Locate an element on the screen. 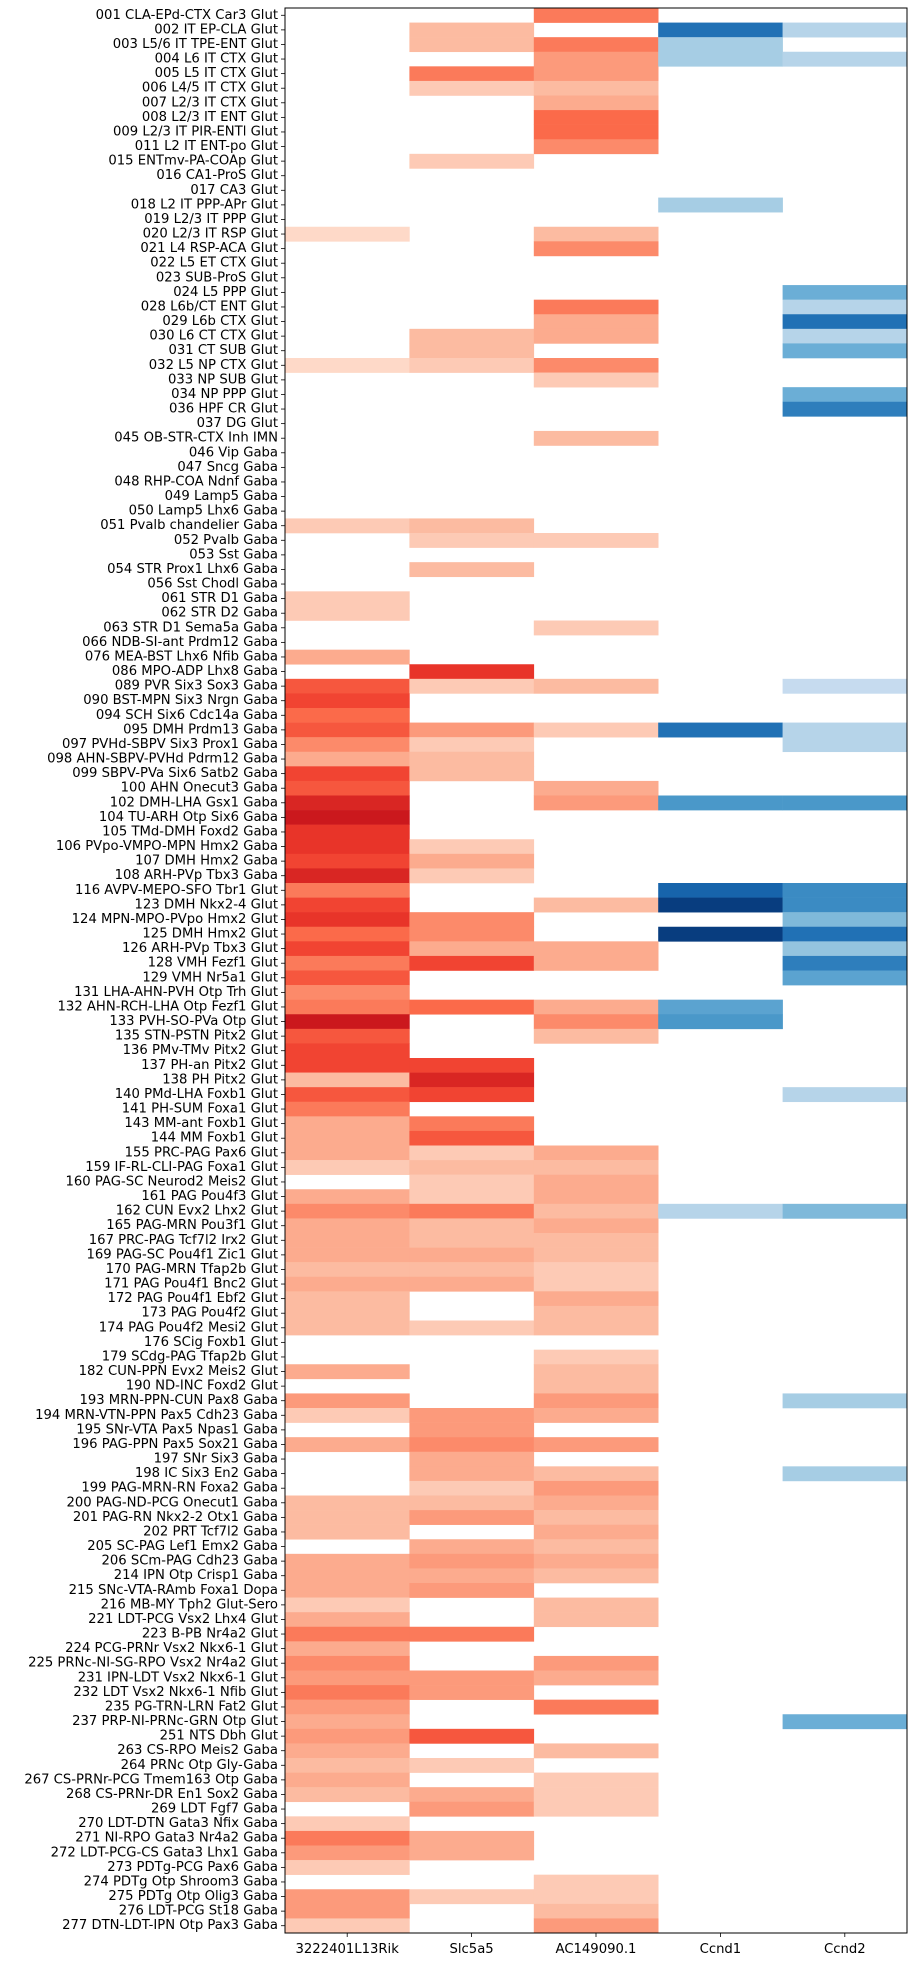 Image resolution: width=916 pixels, height=1968 pixels. cell-020-3222401l13rik is located at coordinates (347, 234).